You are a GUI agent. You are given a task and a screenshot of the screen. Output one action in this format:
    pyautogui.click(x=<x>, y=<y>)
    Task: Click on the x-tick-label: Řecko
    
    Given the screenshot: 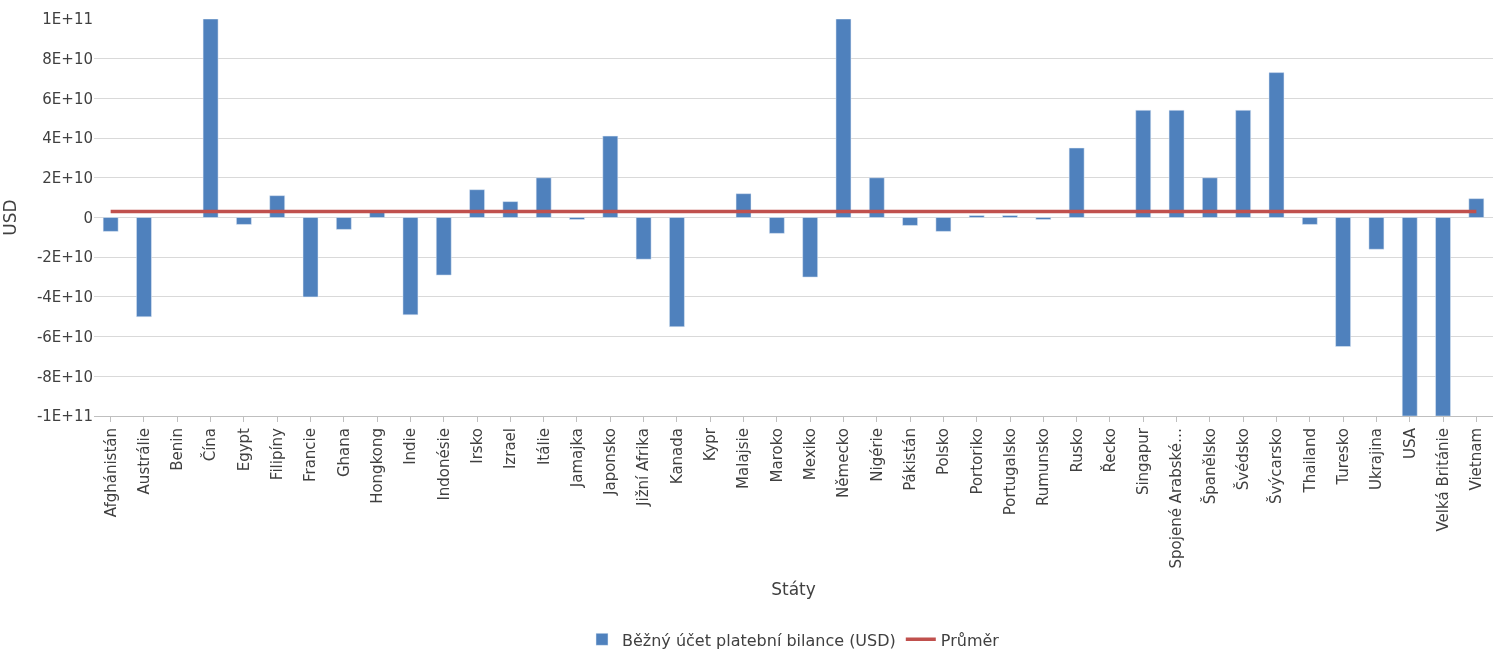 What is the action you would take?
    pyautogui.click(x=1109, y=450)
    